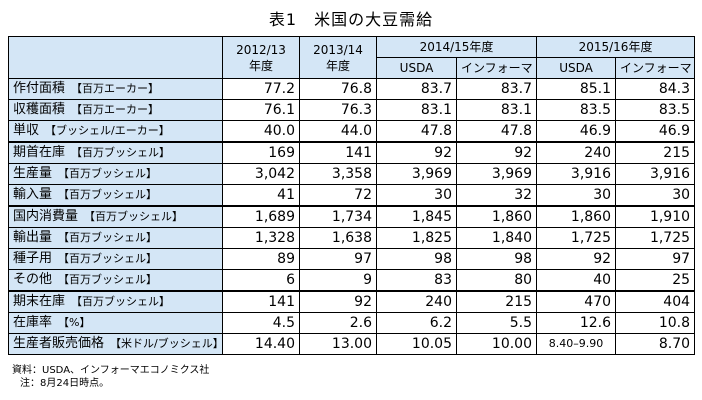 This screenshot has width=702, height=400. Describe the element at coordinates (416, 68) in the screenshot. I see `header-usda-2014: USDA` at that location.